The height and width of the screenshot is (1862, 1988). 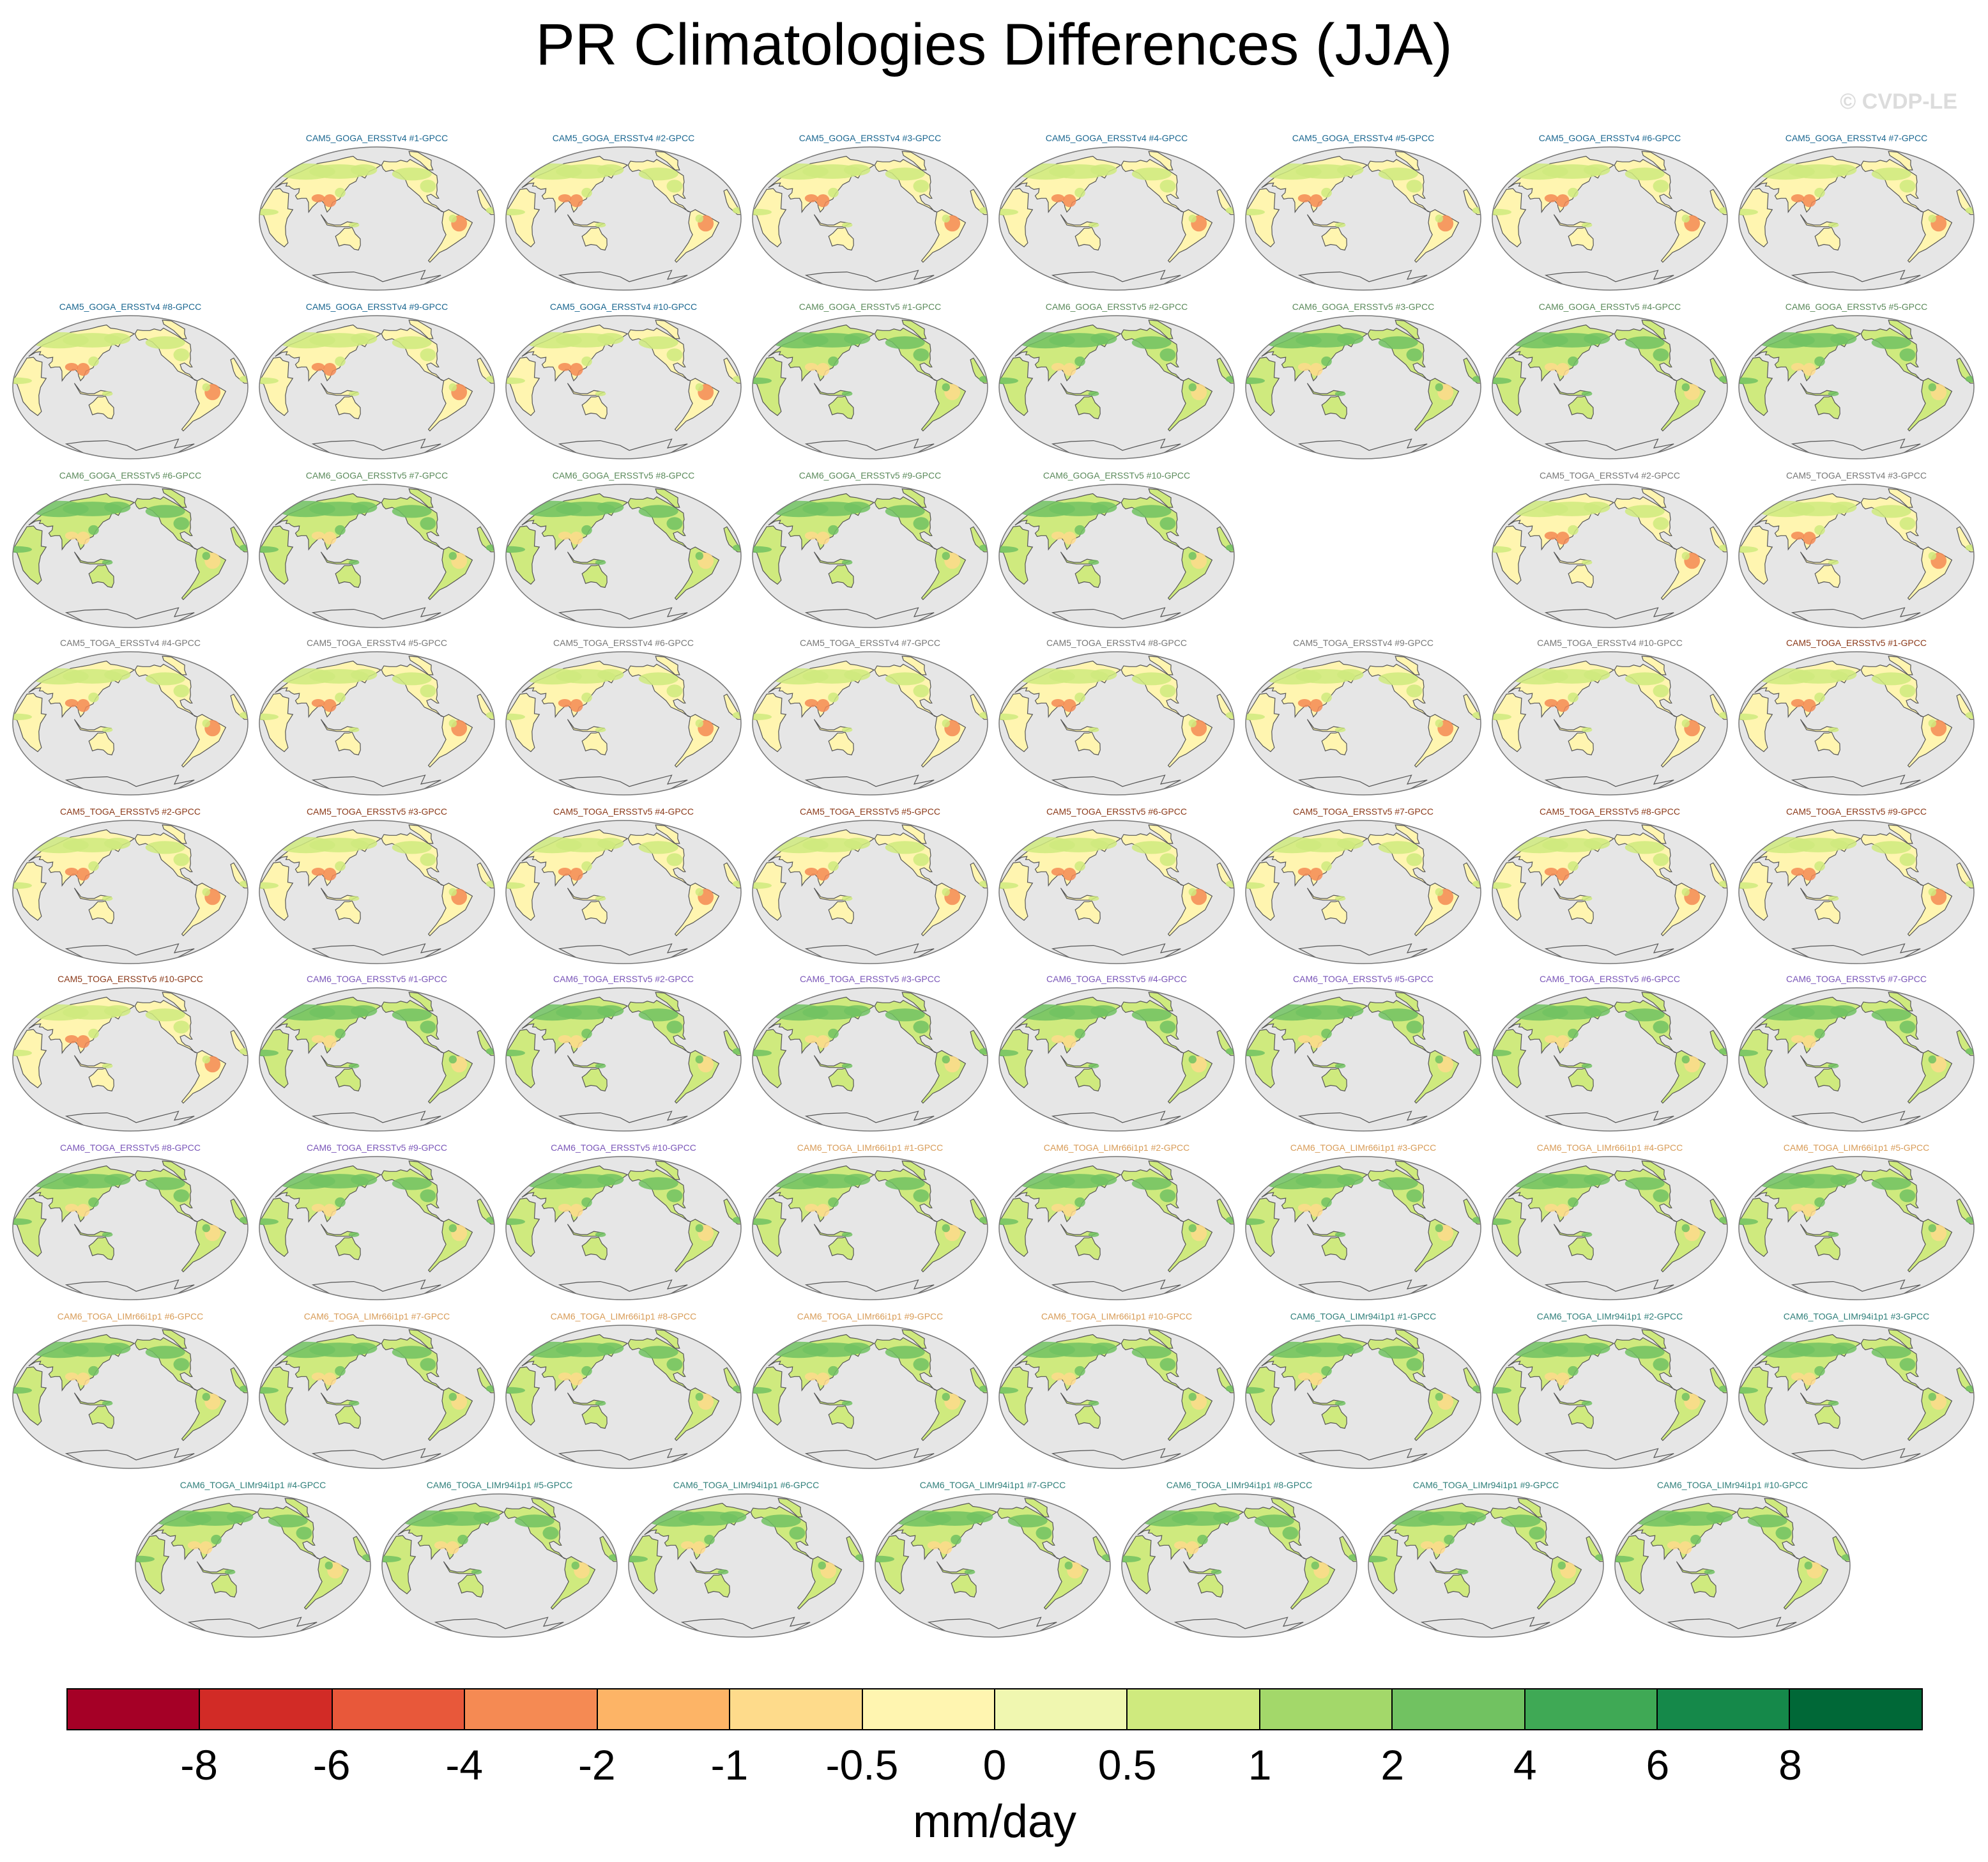 I want to click on map-panel: CAM6_TOGA_LIMr94i1p1 #8-GPCC, so click(x=1240, y=1560).